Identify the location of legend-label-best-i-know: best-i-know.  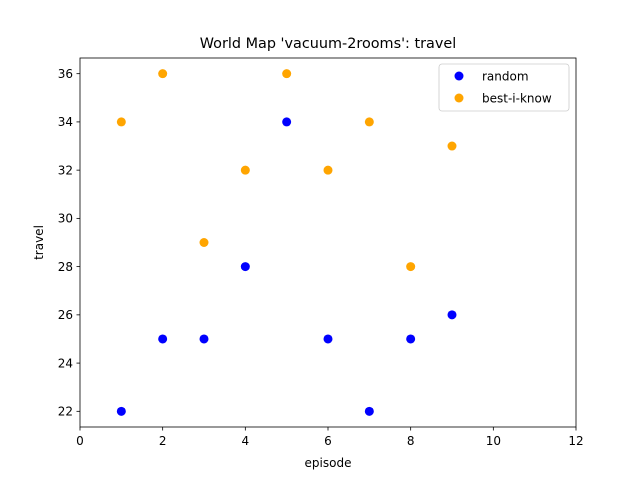
(517, 99).